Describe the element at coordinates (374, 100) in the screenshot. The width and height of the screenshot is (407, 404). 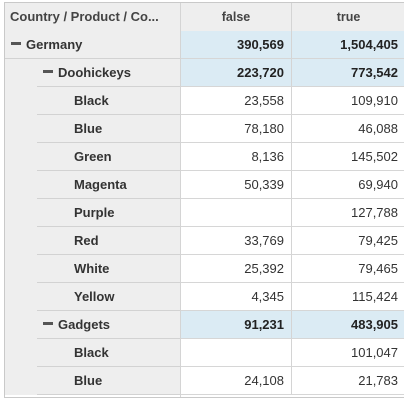
I see `value-cell-true: 109,910` at that location.